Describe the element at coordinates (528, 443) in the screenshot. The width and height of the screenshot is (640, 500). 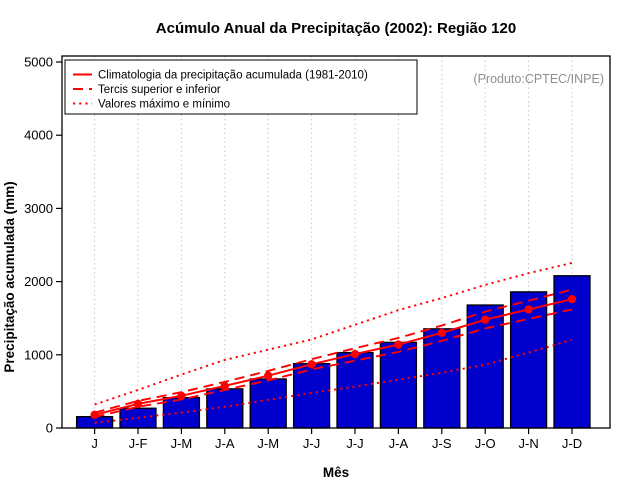
I see `x-tick-label: J-N` at that location.